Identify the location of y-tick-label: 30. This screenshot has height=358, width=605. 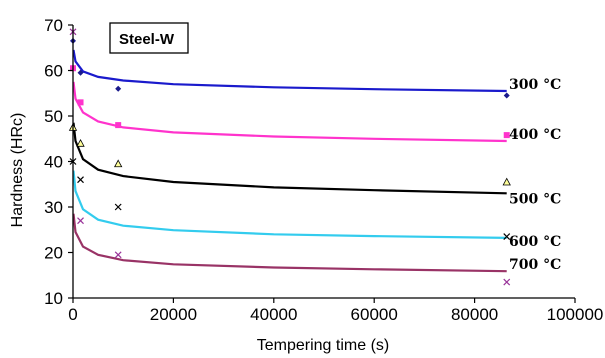
(53, 207).